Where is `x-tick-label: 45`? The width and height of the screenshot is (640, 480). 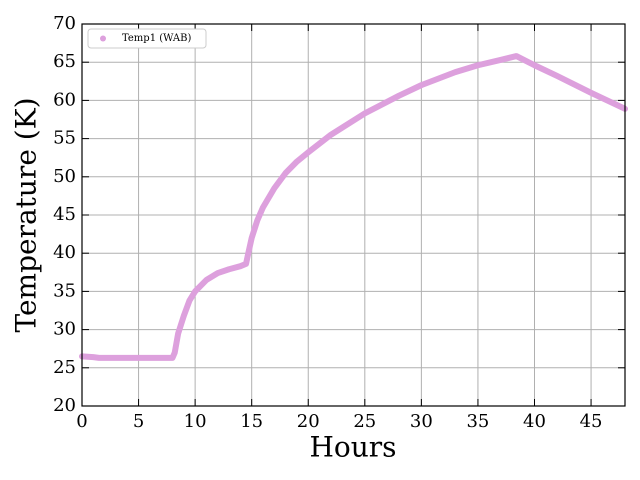 x-tick-label: 45 is located at coordinates (591, 421).